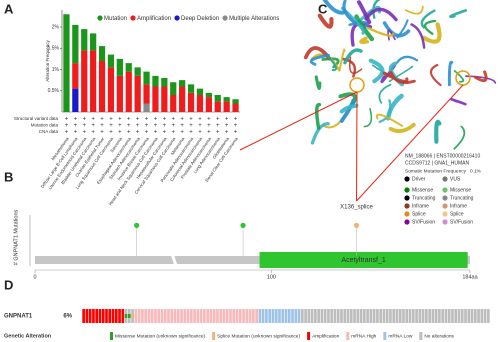  I want to click on transcript-id: NM_188066 | ENST00000216410, so click(442, 156).